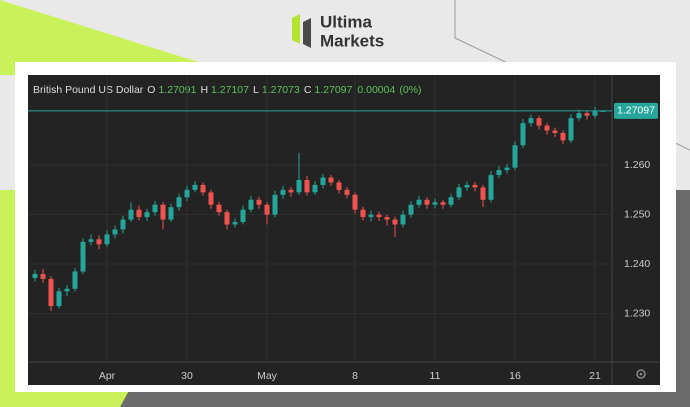  I want to click on header-item: 1.27097, so click(333, 90).